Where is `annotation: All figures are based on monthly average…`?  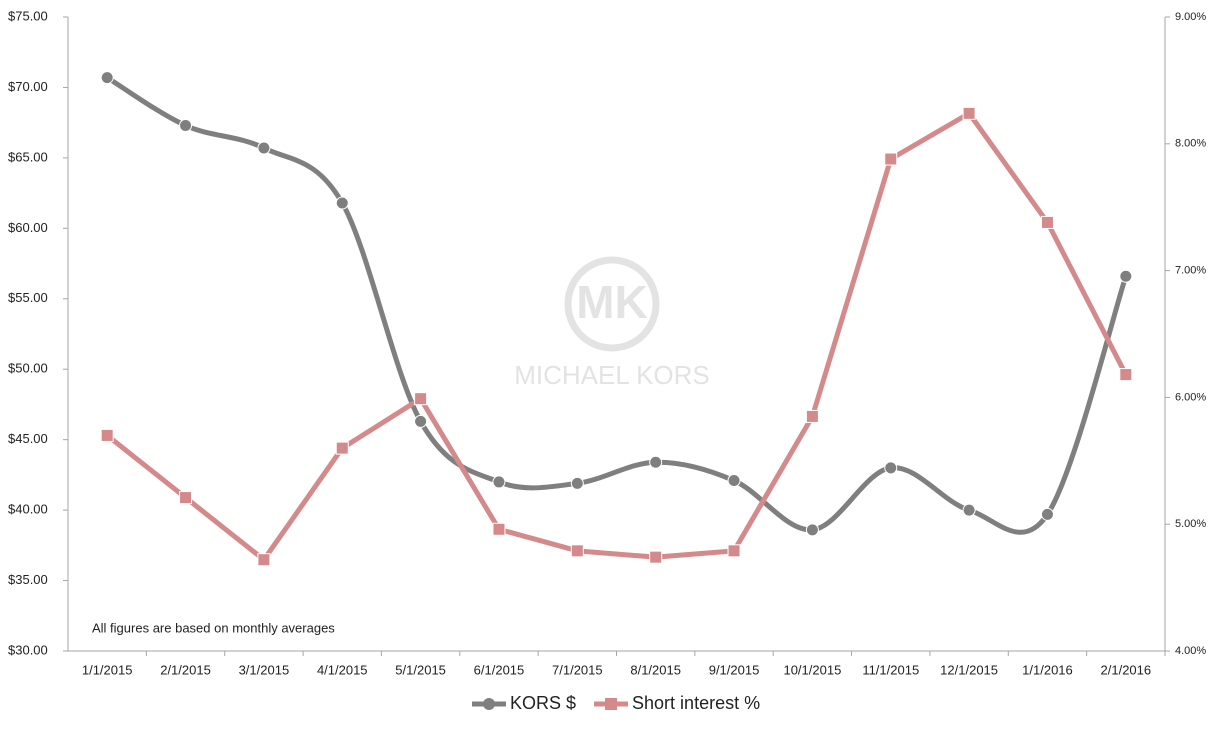 annotation: All figures are based on monthly average… is located at coordinates (213, 627).